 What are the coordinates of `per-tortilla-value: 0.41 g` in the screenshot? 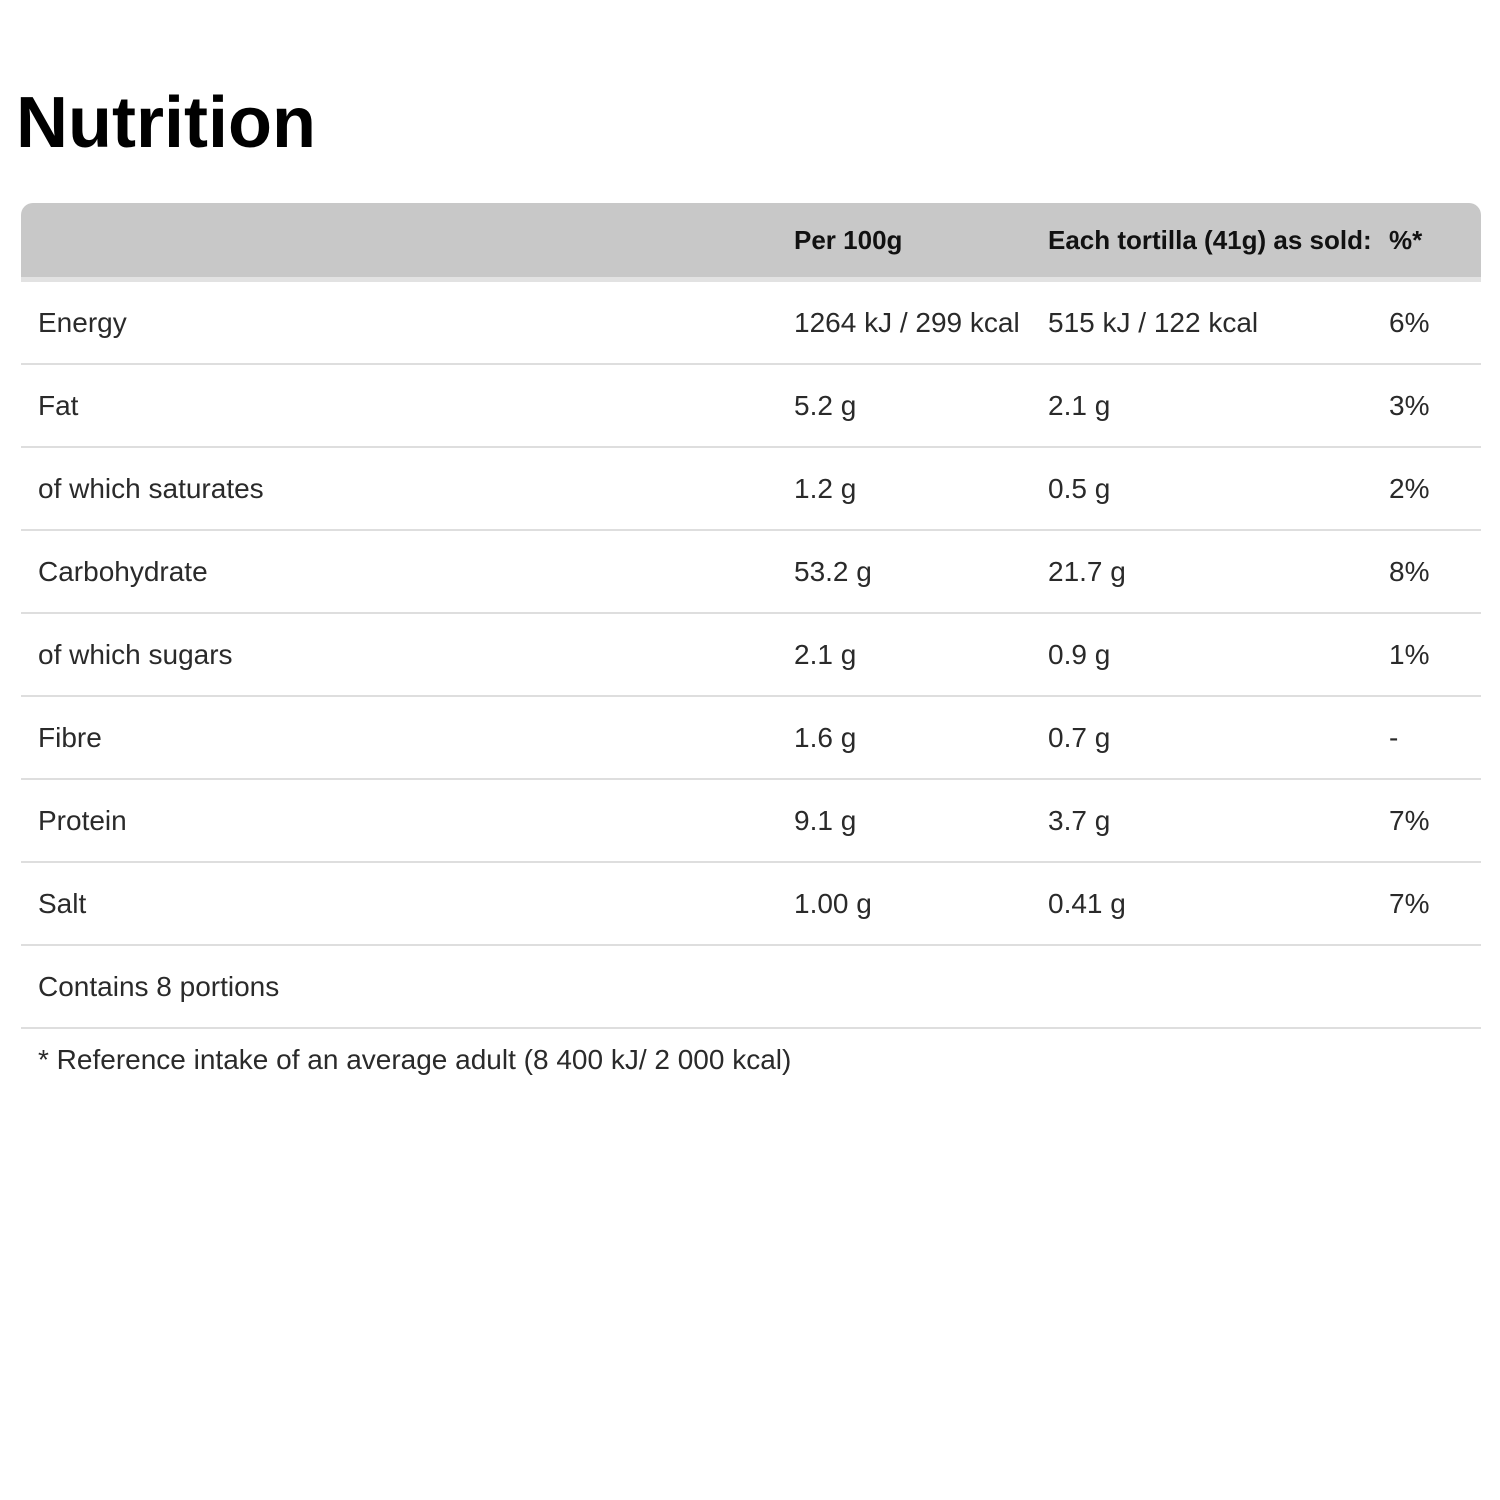 It's located at (1218, 904).